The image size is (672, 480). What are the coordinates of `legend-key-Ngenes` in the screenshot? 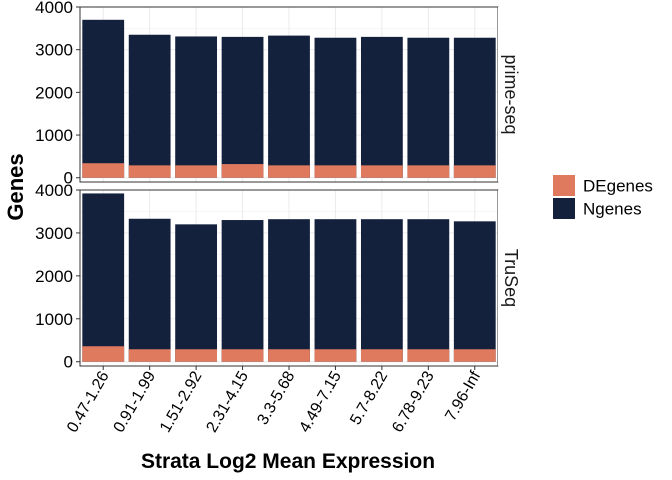 It's located at (564, 208).